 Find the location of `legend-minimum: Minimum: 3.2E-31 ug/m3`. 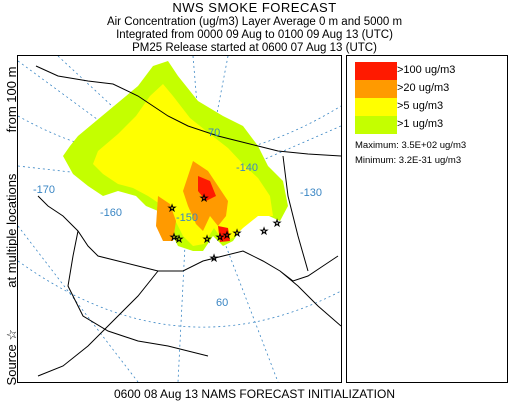

legend-minimum: Minimum: 3.2E-31 ug/m3 is located at coordinates (408, 160).